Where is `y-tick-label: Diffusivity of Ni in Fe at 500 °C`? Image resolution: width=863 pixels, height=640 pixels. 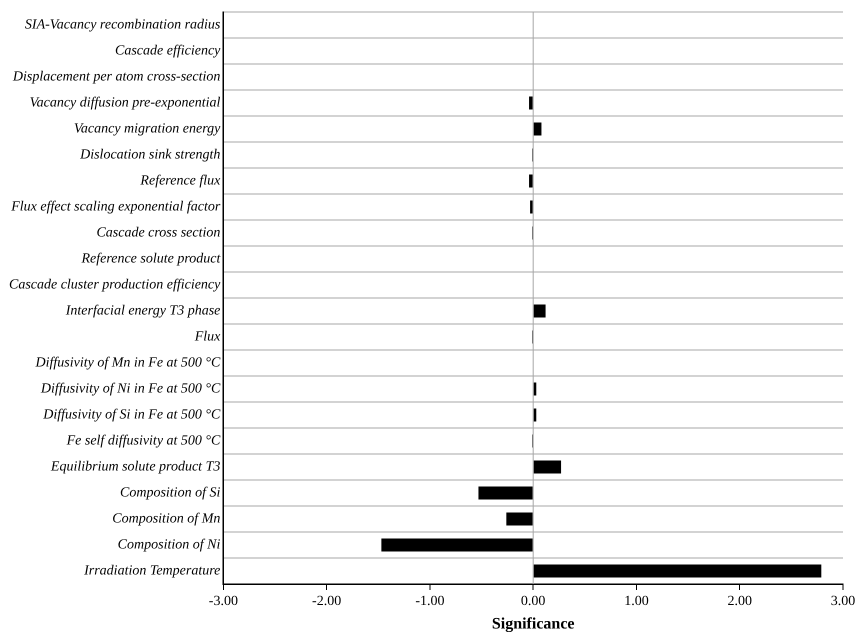
y-tick-label: Diffusivity of Ni in Fe at 500 °C is located at coordinates (131, 389).